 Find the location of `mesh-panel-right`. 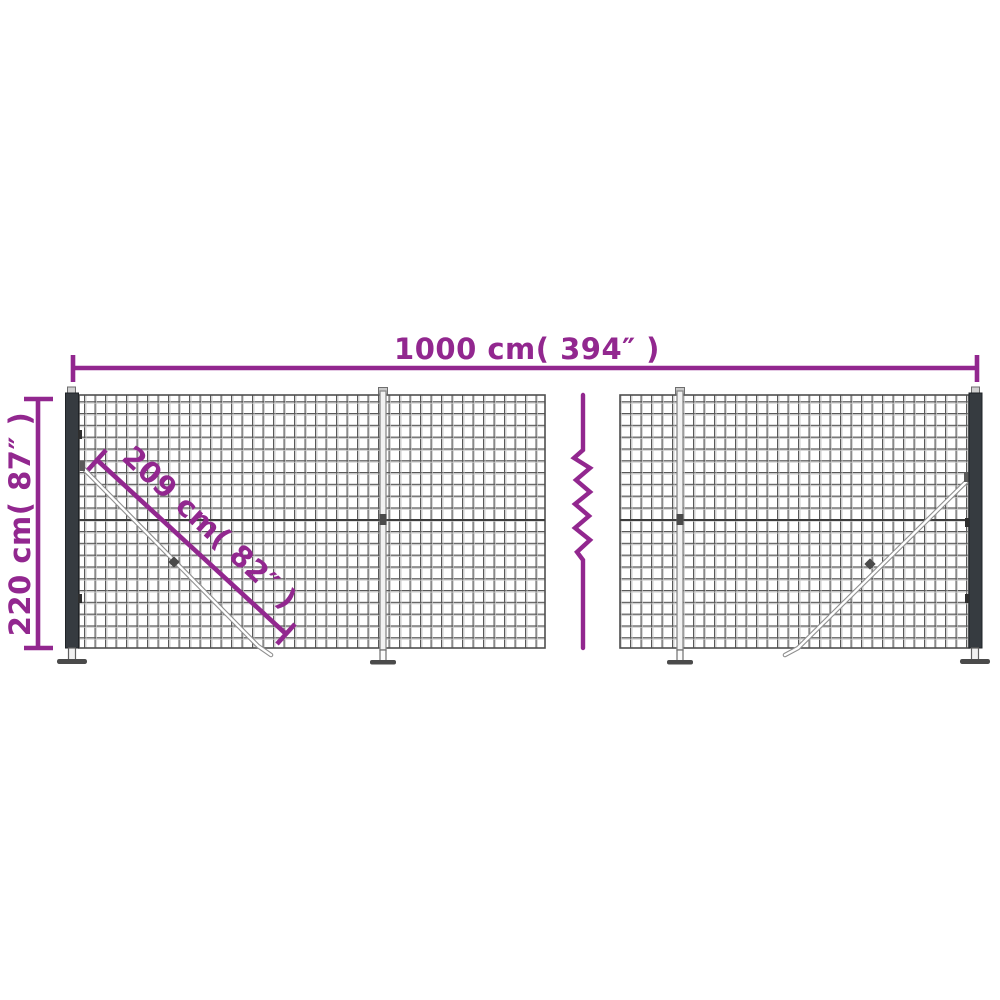

mesh-panel-right is located at coordinates (794, 521).